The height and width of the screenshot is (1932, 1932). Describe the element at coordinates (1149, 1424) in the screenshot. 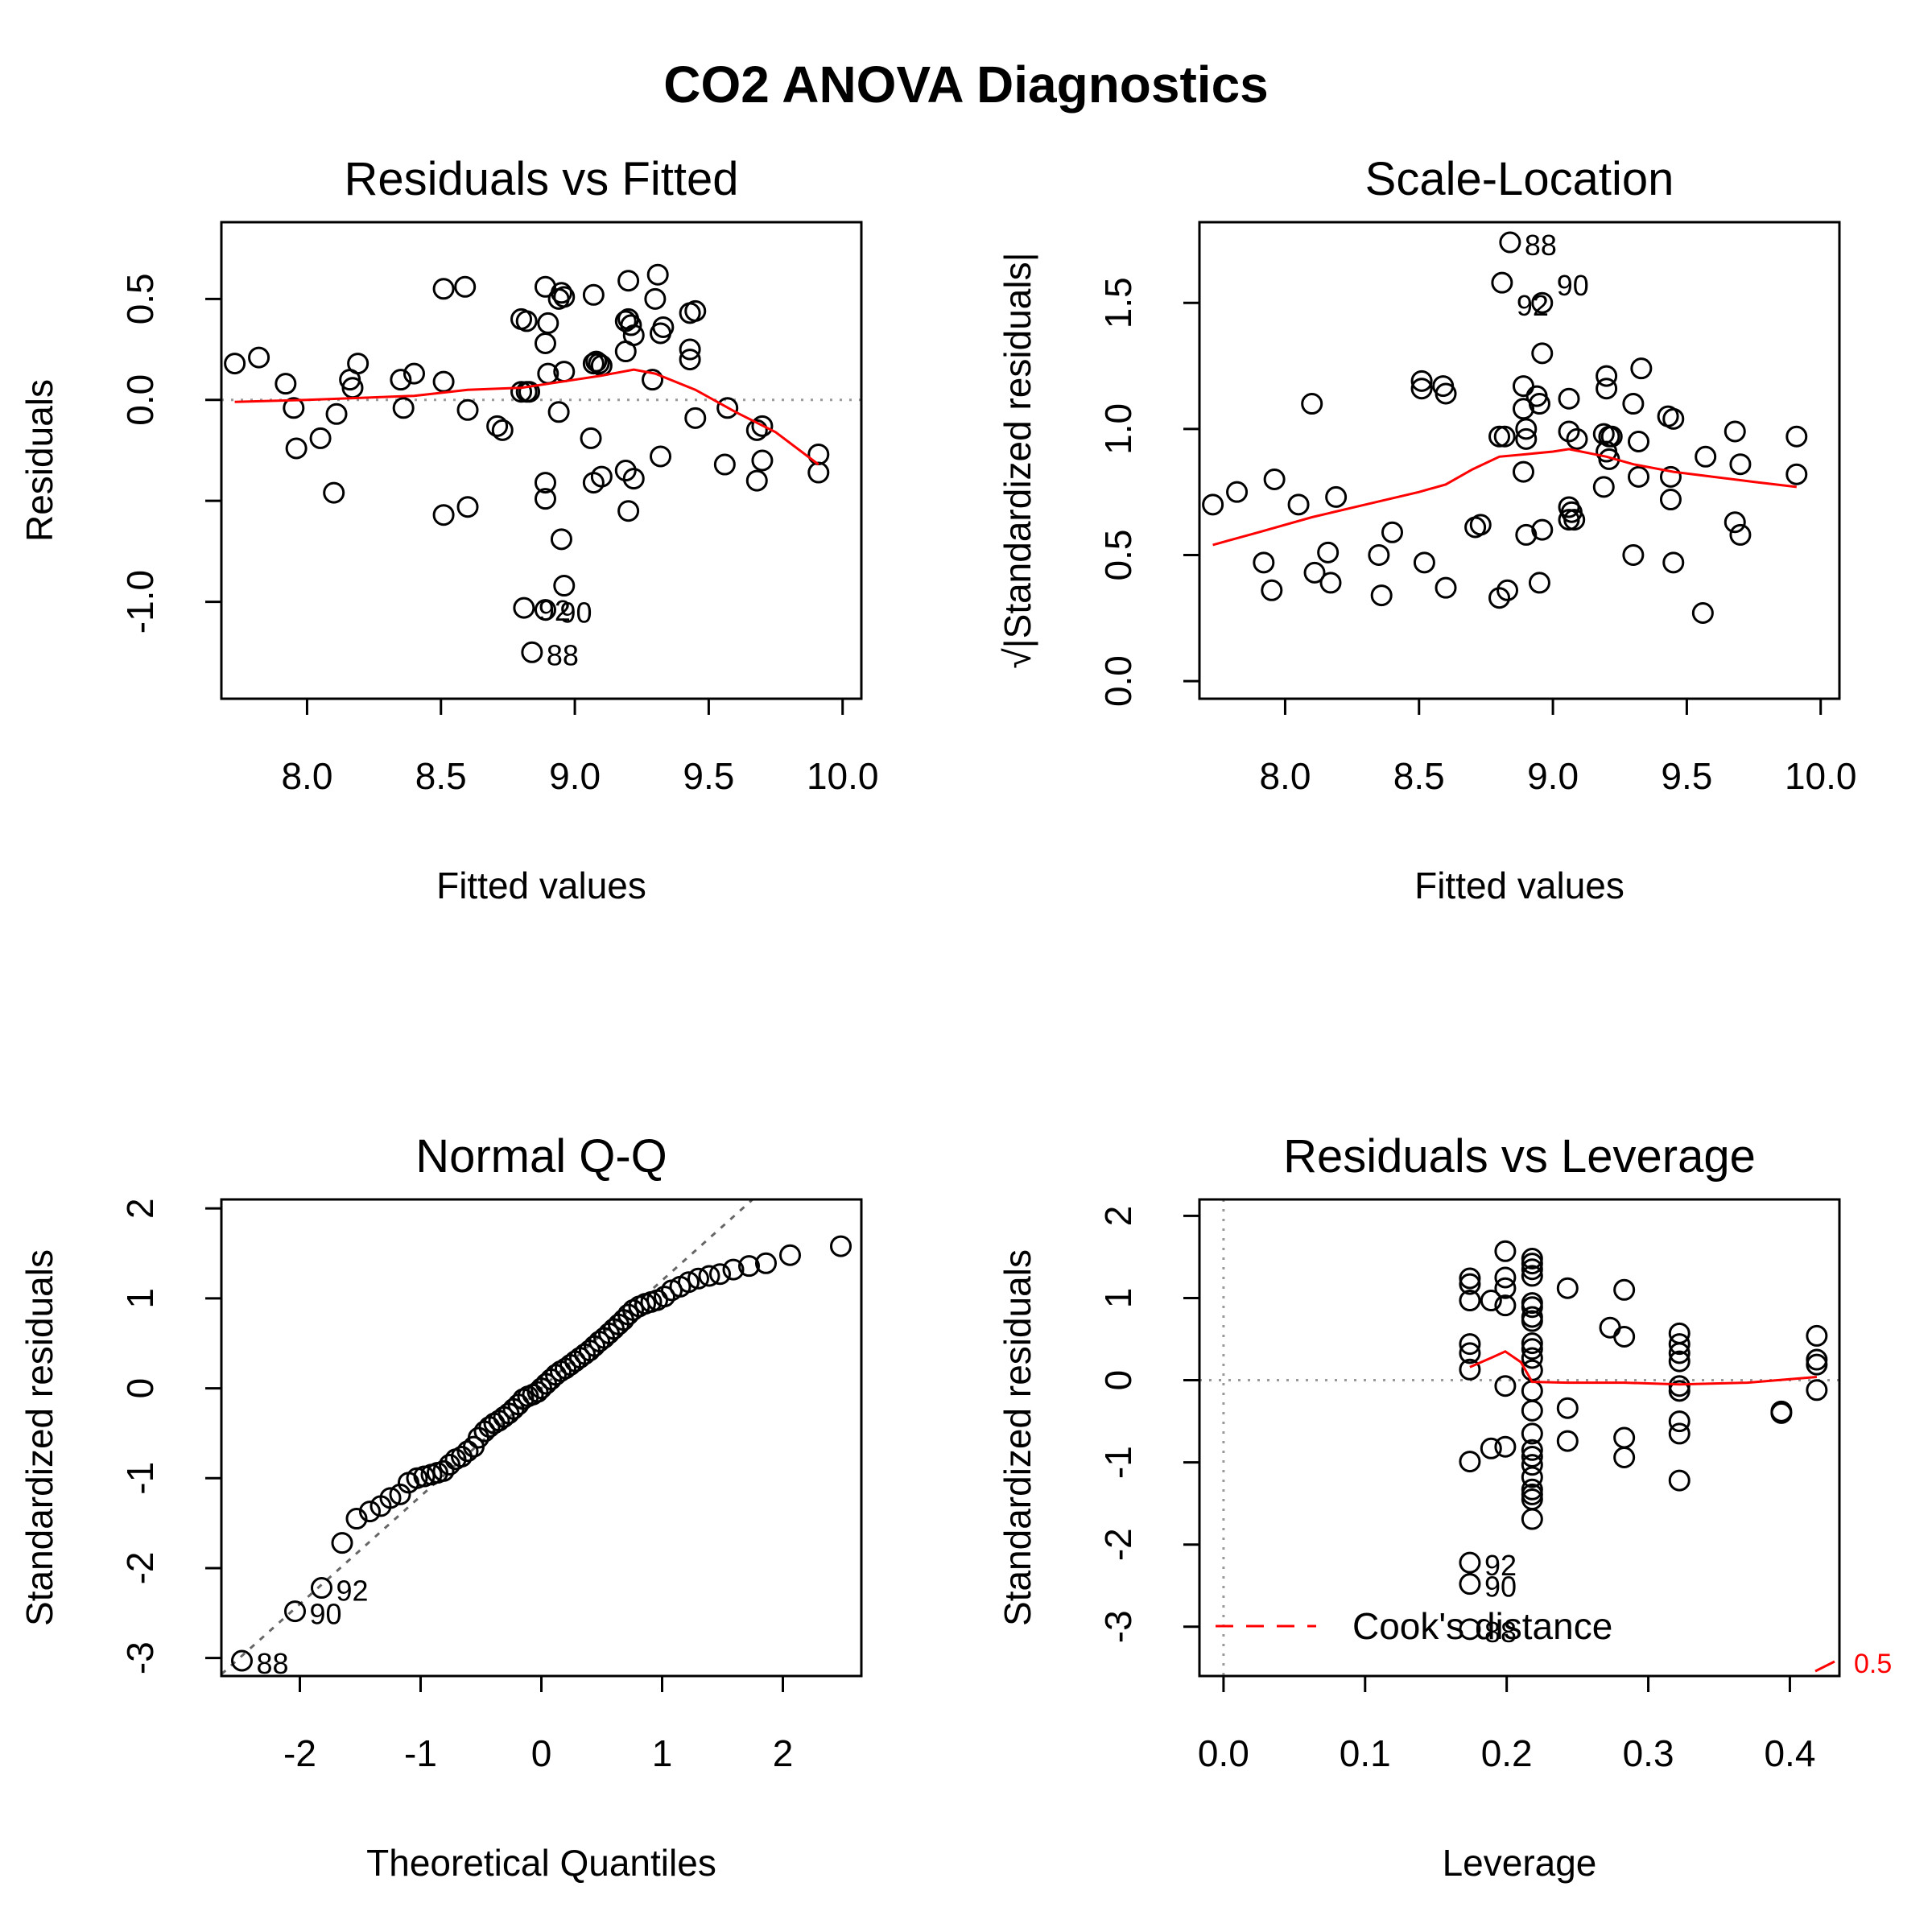

I see `y-axis: -3 -2 -1 0 1 2` at that location.